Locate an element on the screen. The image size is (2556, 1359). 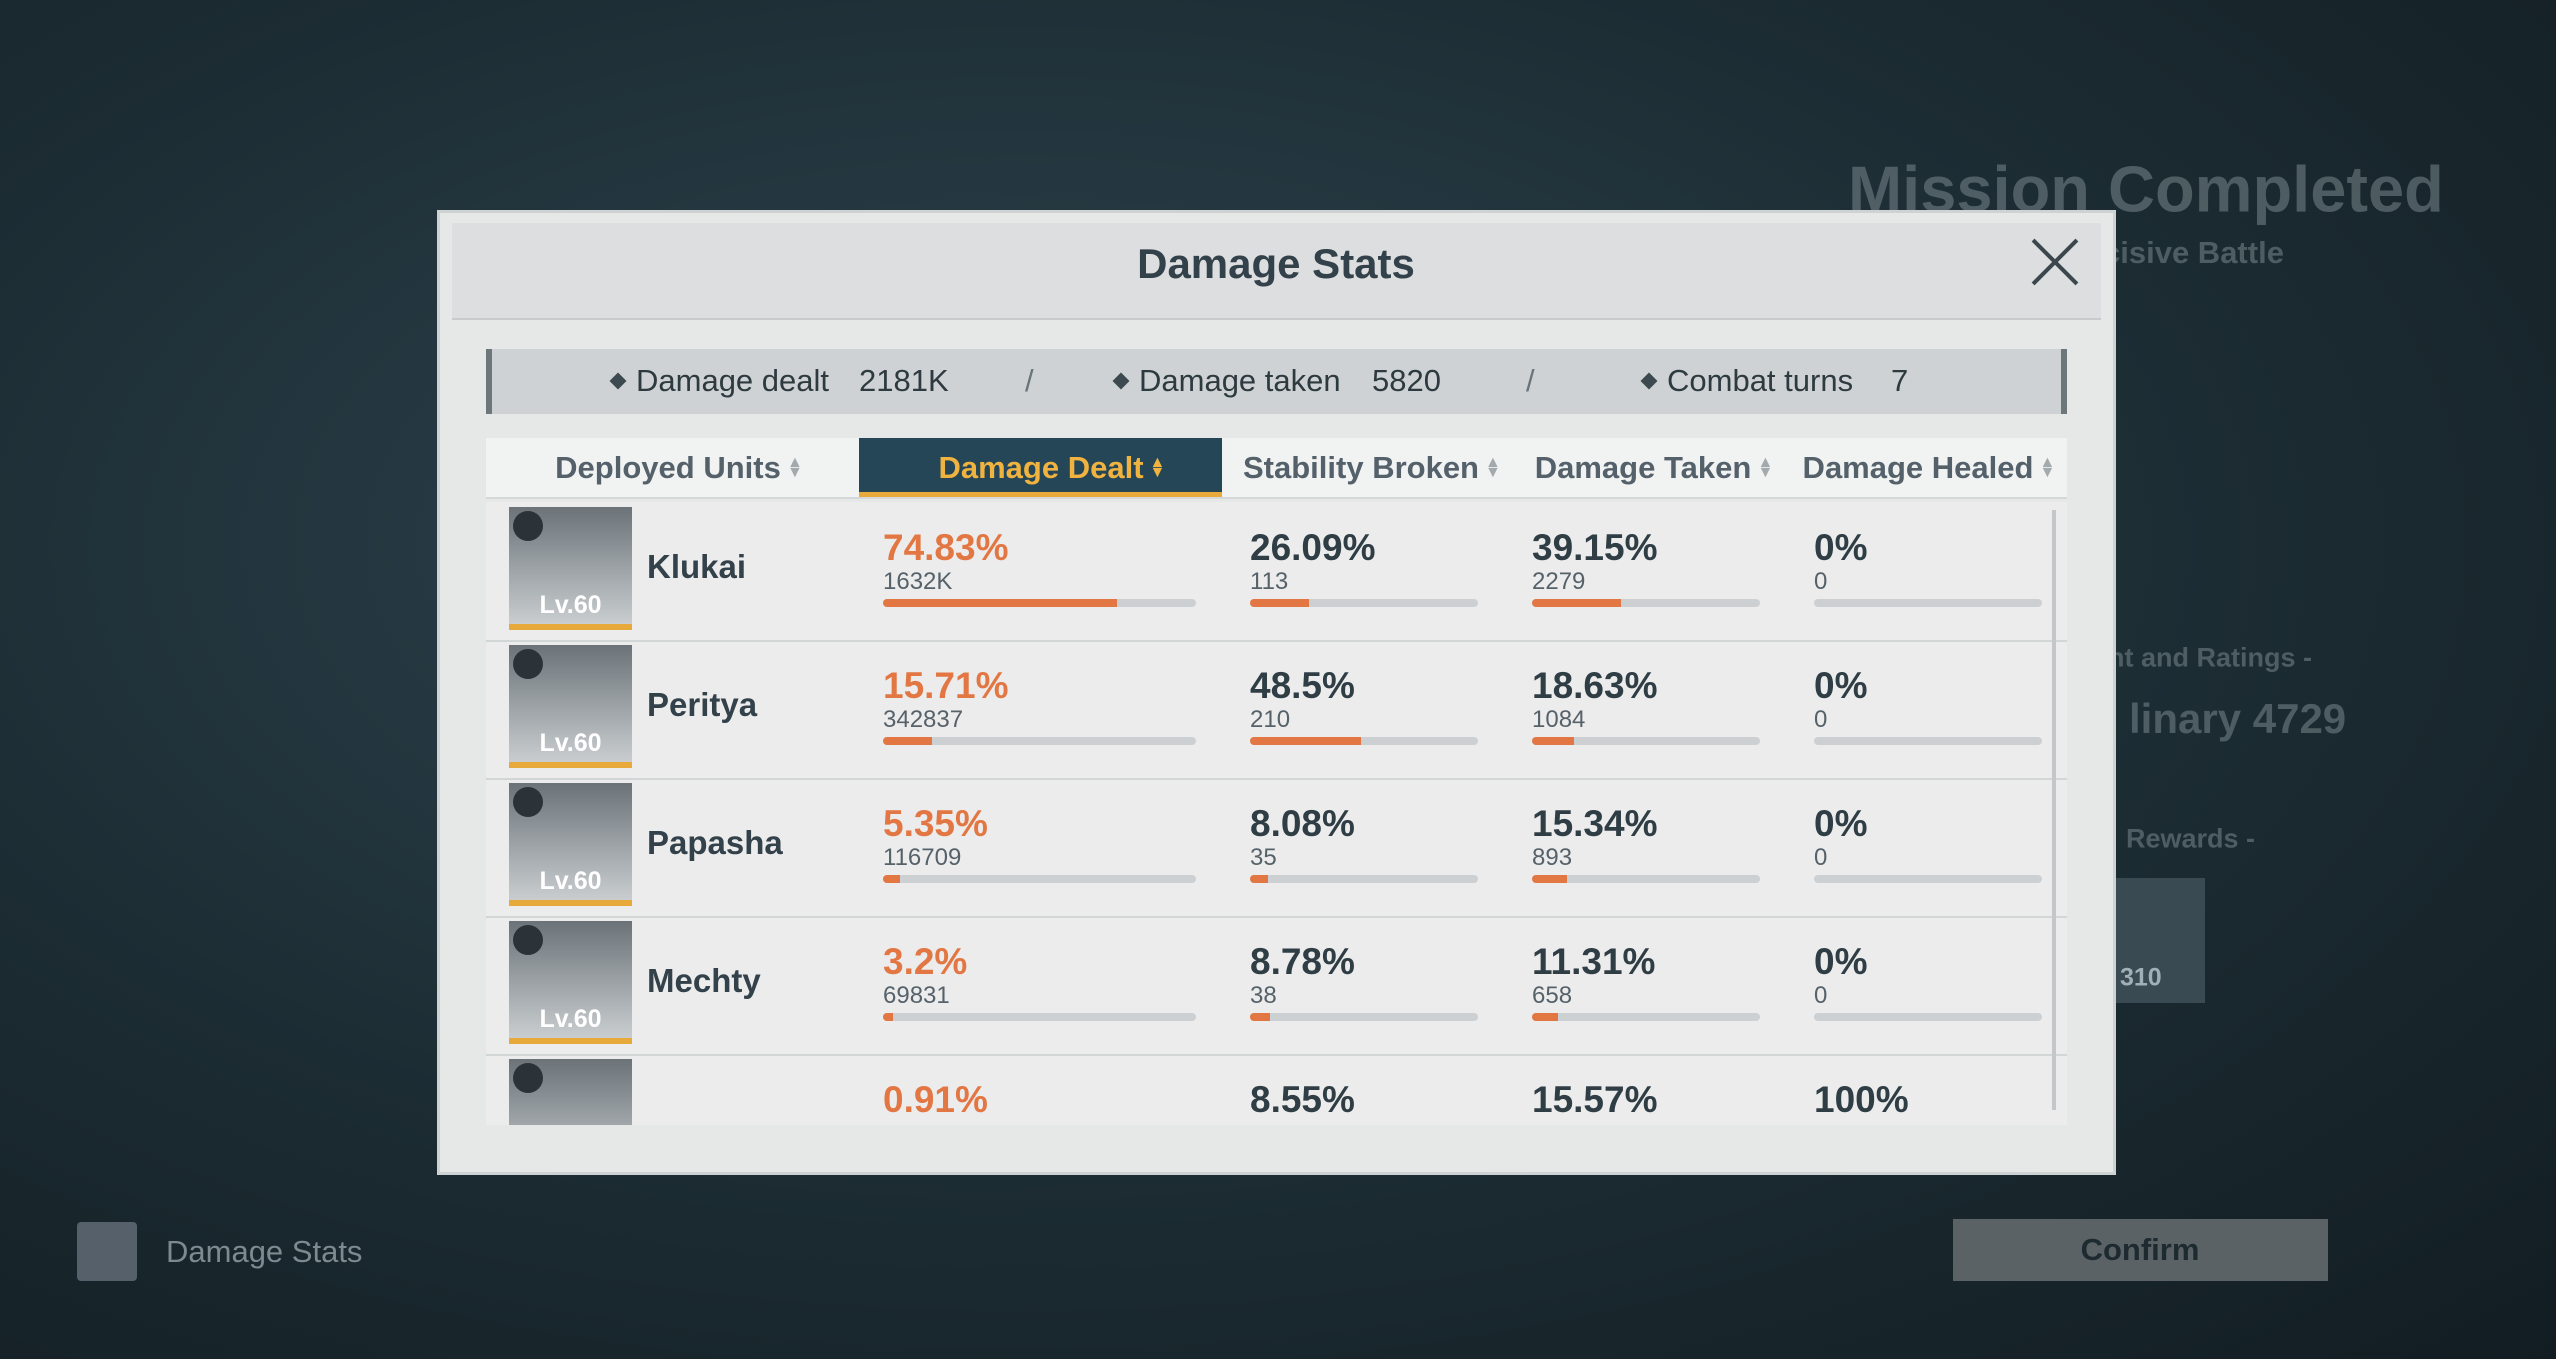
raw-value: 116709 is located at coordinates (922, 857).